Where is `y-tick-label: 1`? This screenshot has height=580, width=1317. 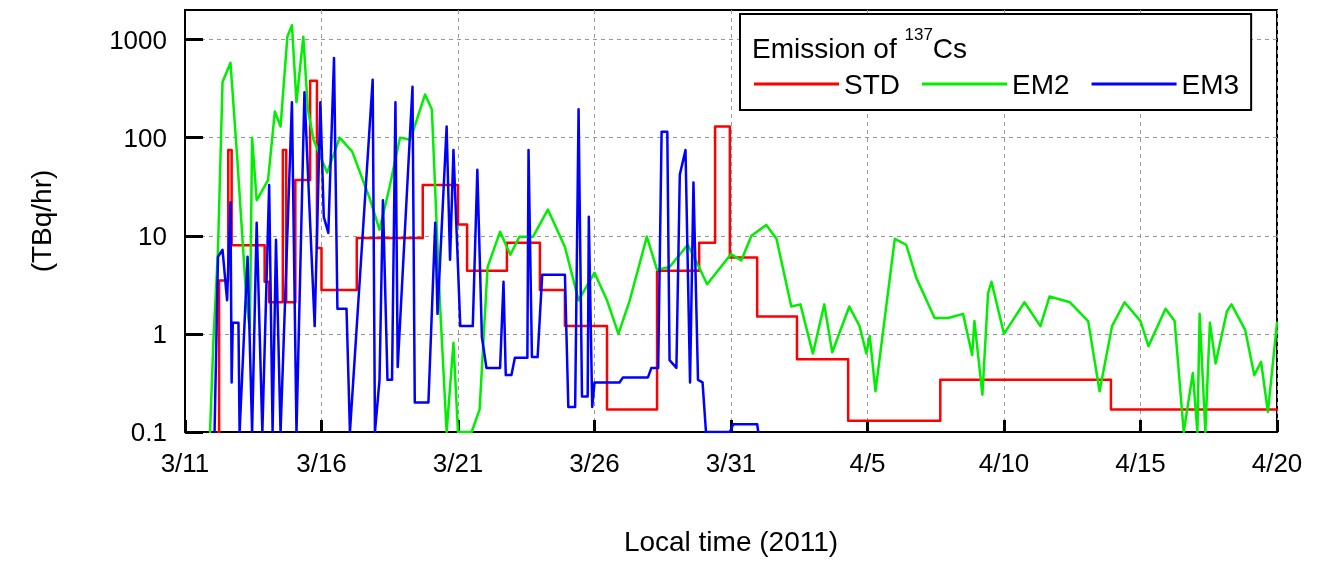 y-tick-label: 1 is located at coordinates (159, 333).